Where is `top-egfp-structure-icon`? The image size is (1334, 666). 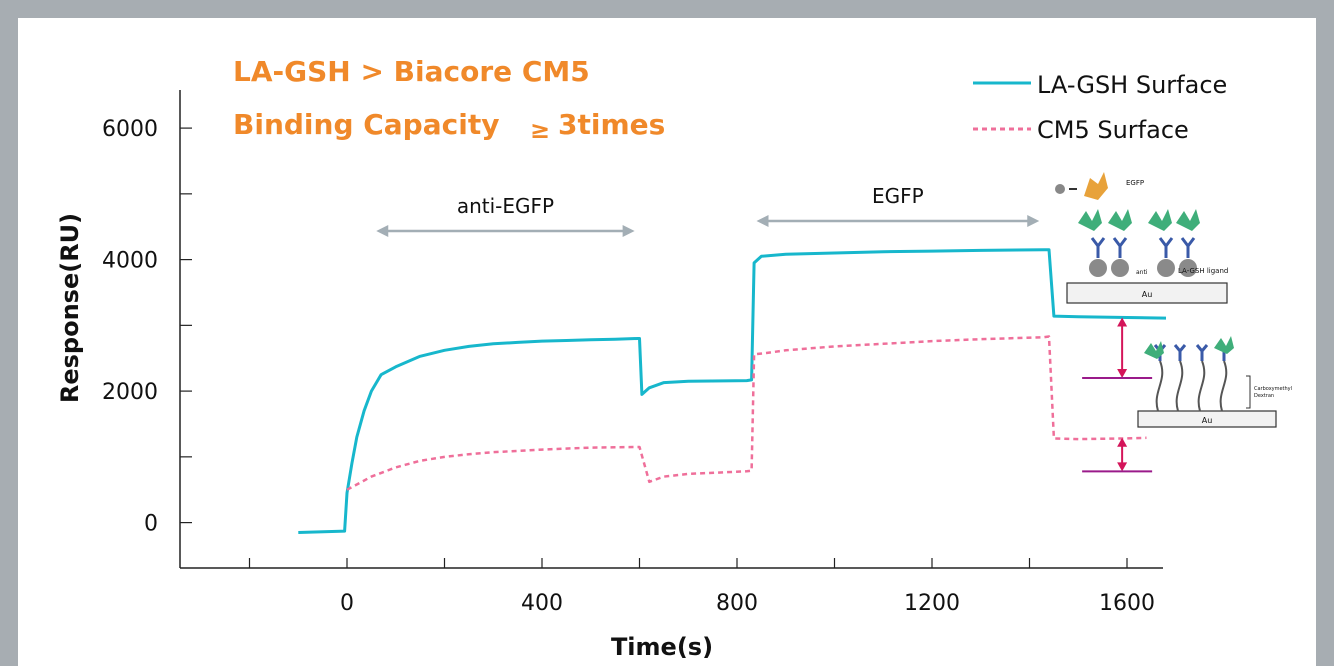 top-egfp-structure-icon is located at coordinates (1096, 186).